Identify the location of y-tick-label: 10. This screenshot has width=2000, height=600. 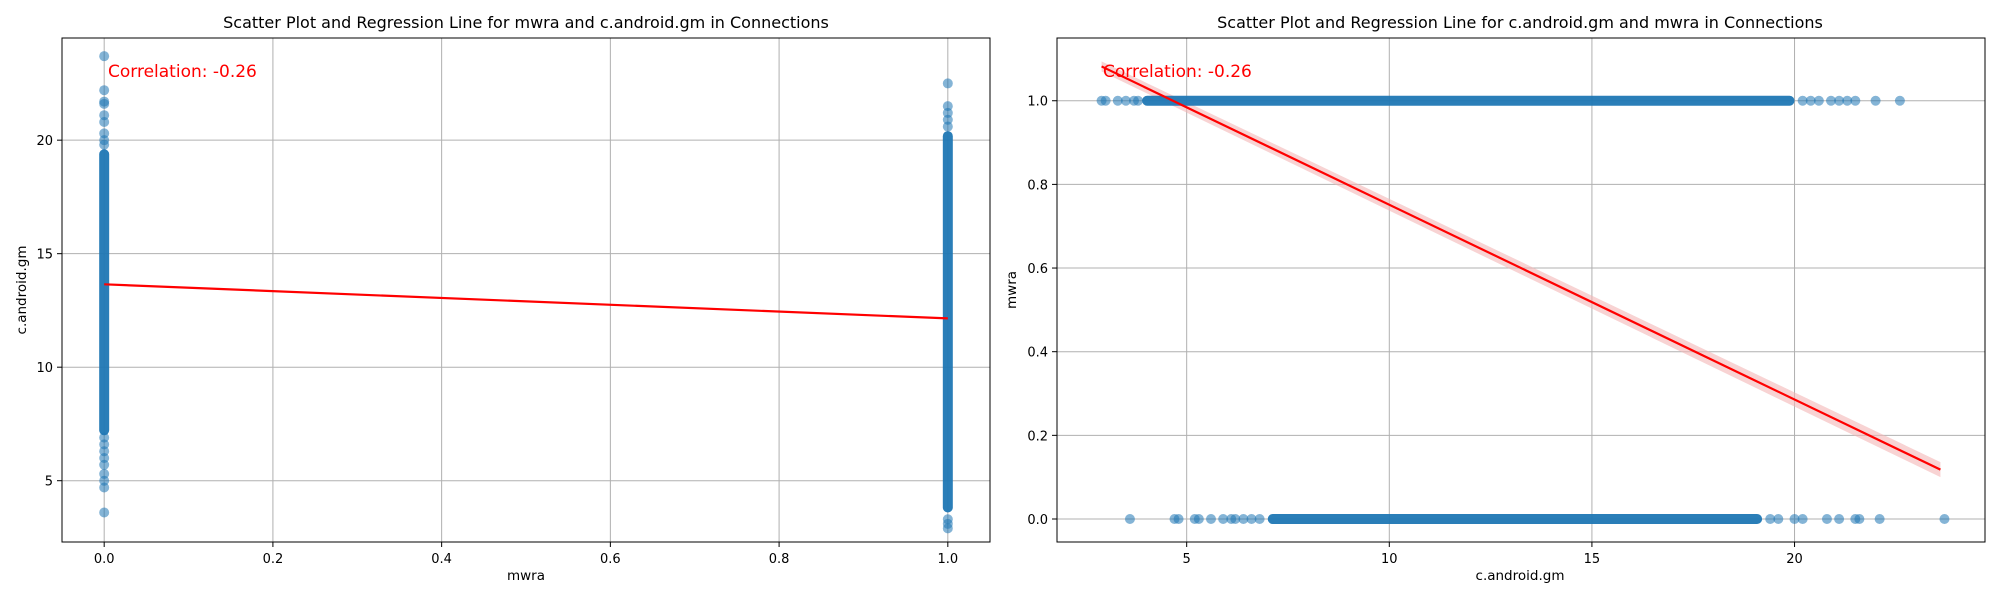
(44, 368).